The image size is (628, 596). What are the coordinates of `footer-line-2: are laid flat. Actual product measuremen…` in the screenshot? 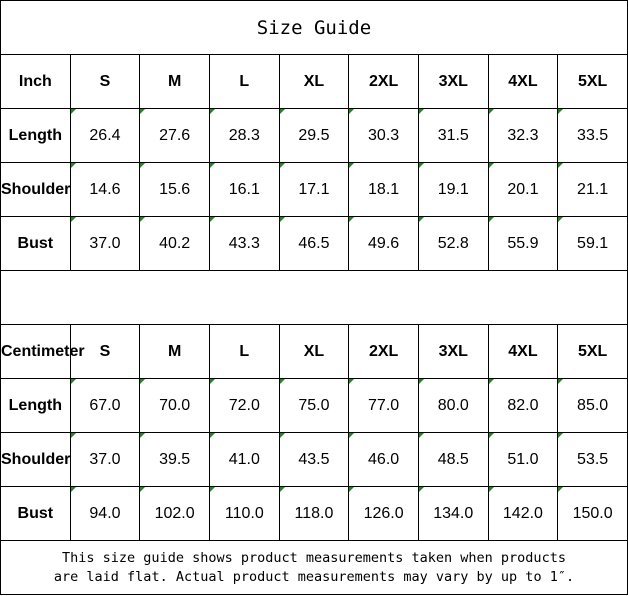 It's located at (314, 576).